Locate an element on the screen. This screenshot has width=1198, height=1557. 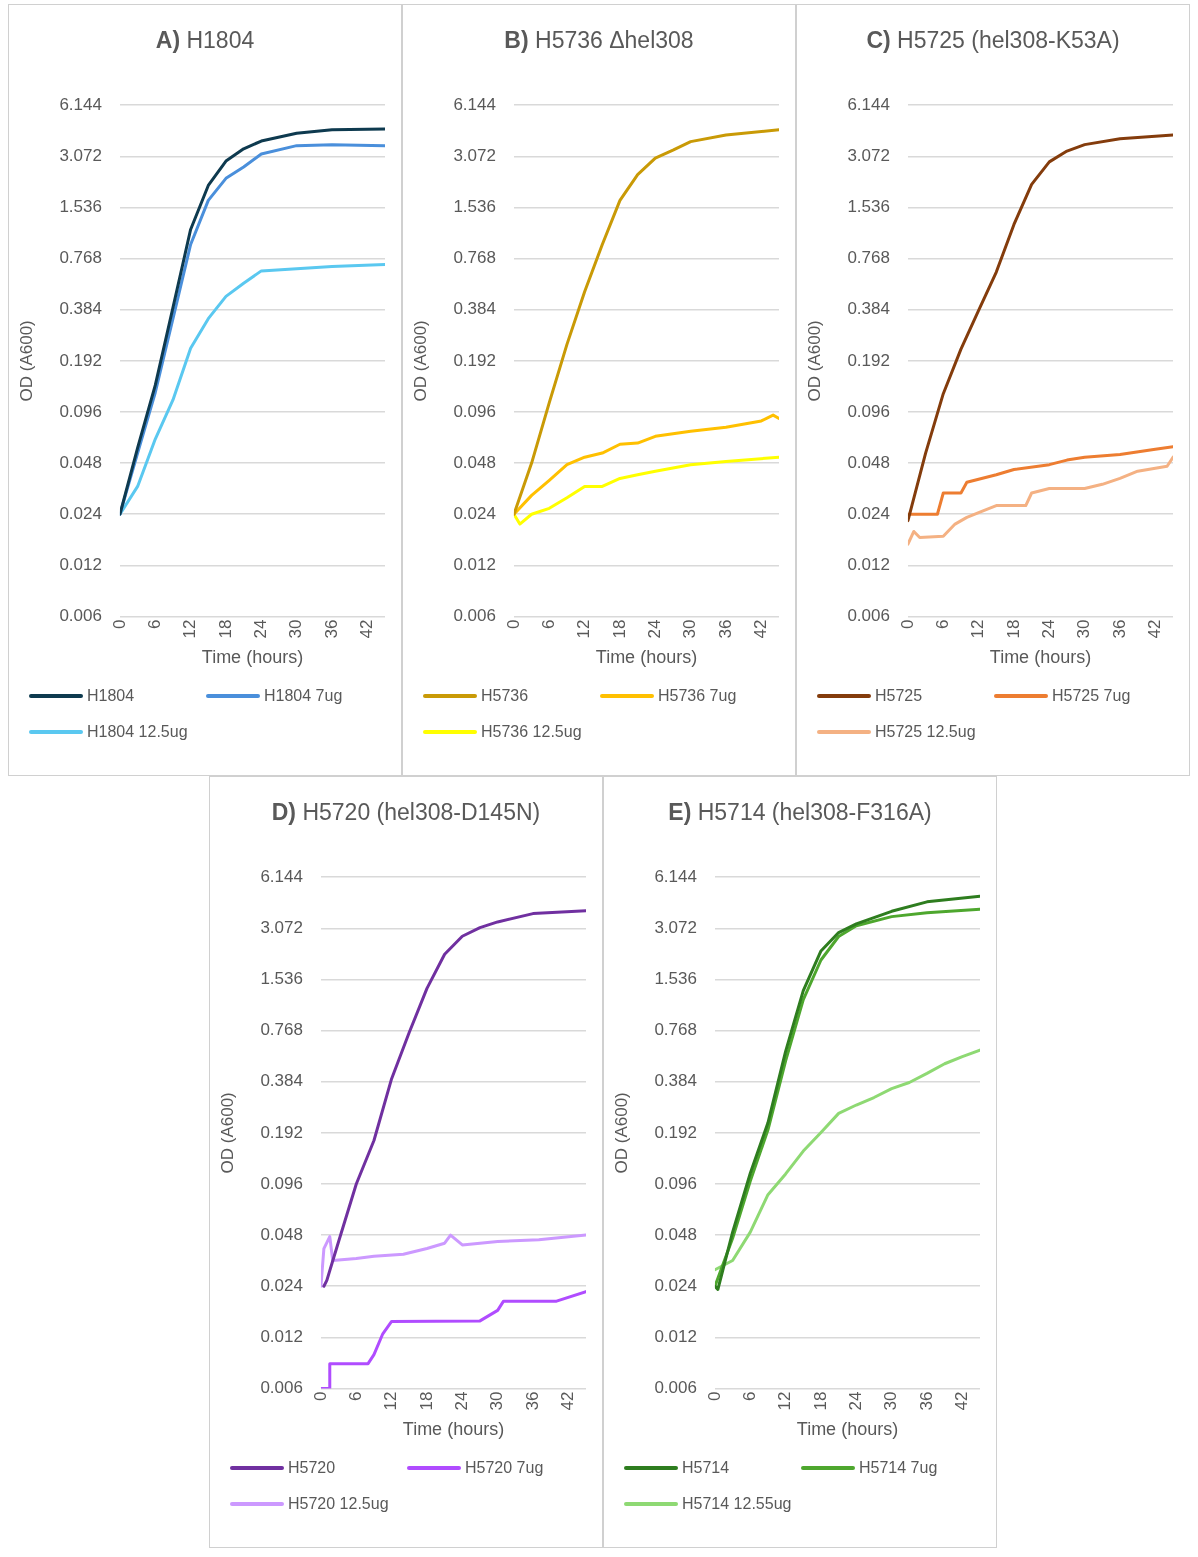
chart-title: D) H5720 (hel308-D145N) is located at coordinates (406, 812).